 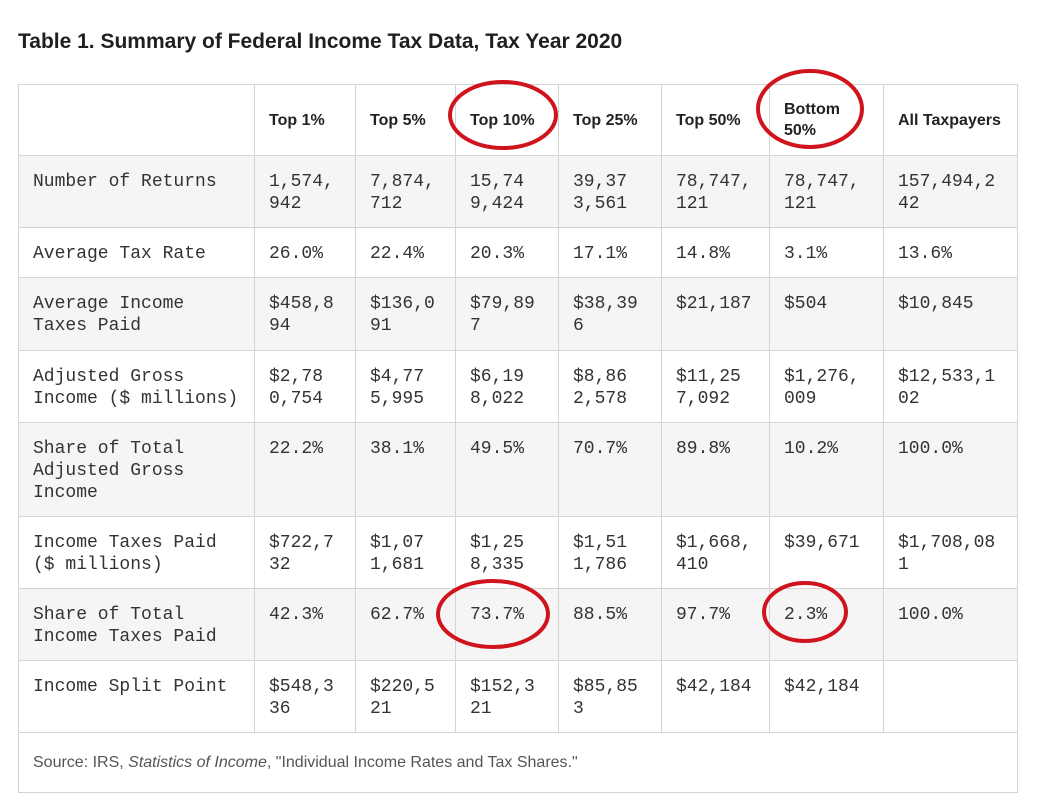 I want to click on table-cell: $220,521, so click(x=405, y=696).